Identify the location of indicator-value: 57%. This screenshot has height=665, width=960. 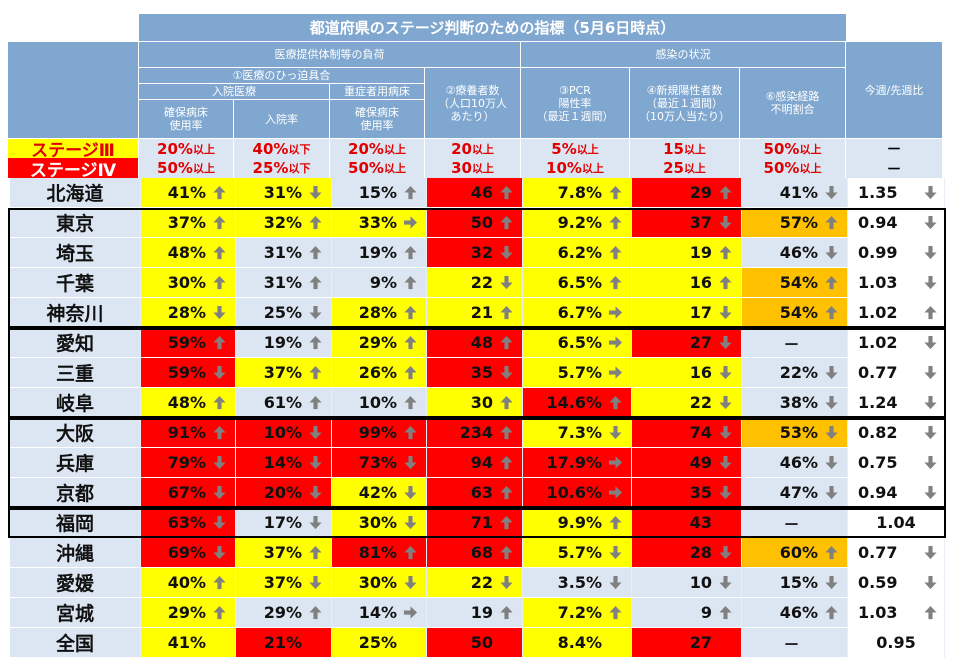
(798, 222).